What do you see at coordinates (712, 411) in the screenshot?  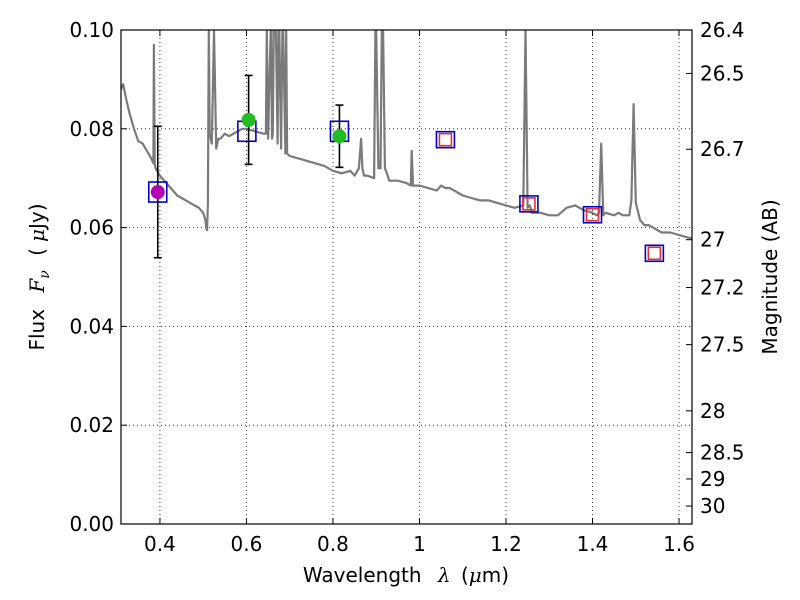 I see `y2-tick-label: 28` at bounding box center [712, 411].